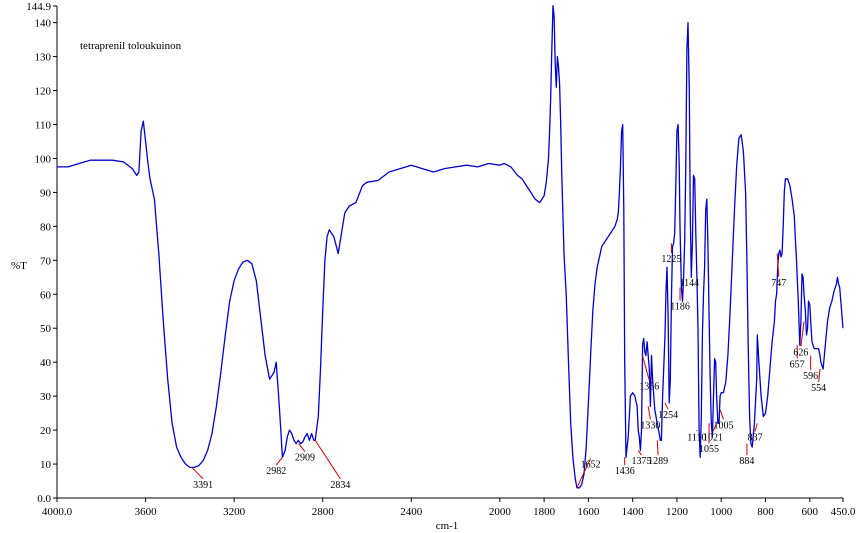 This screenshot has height=533, width=866. I want to click on y-tick-label: 144.9, so click(38, 7).